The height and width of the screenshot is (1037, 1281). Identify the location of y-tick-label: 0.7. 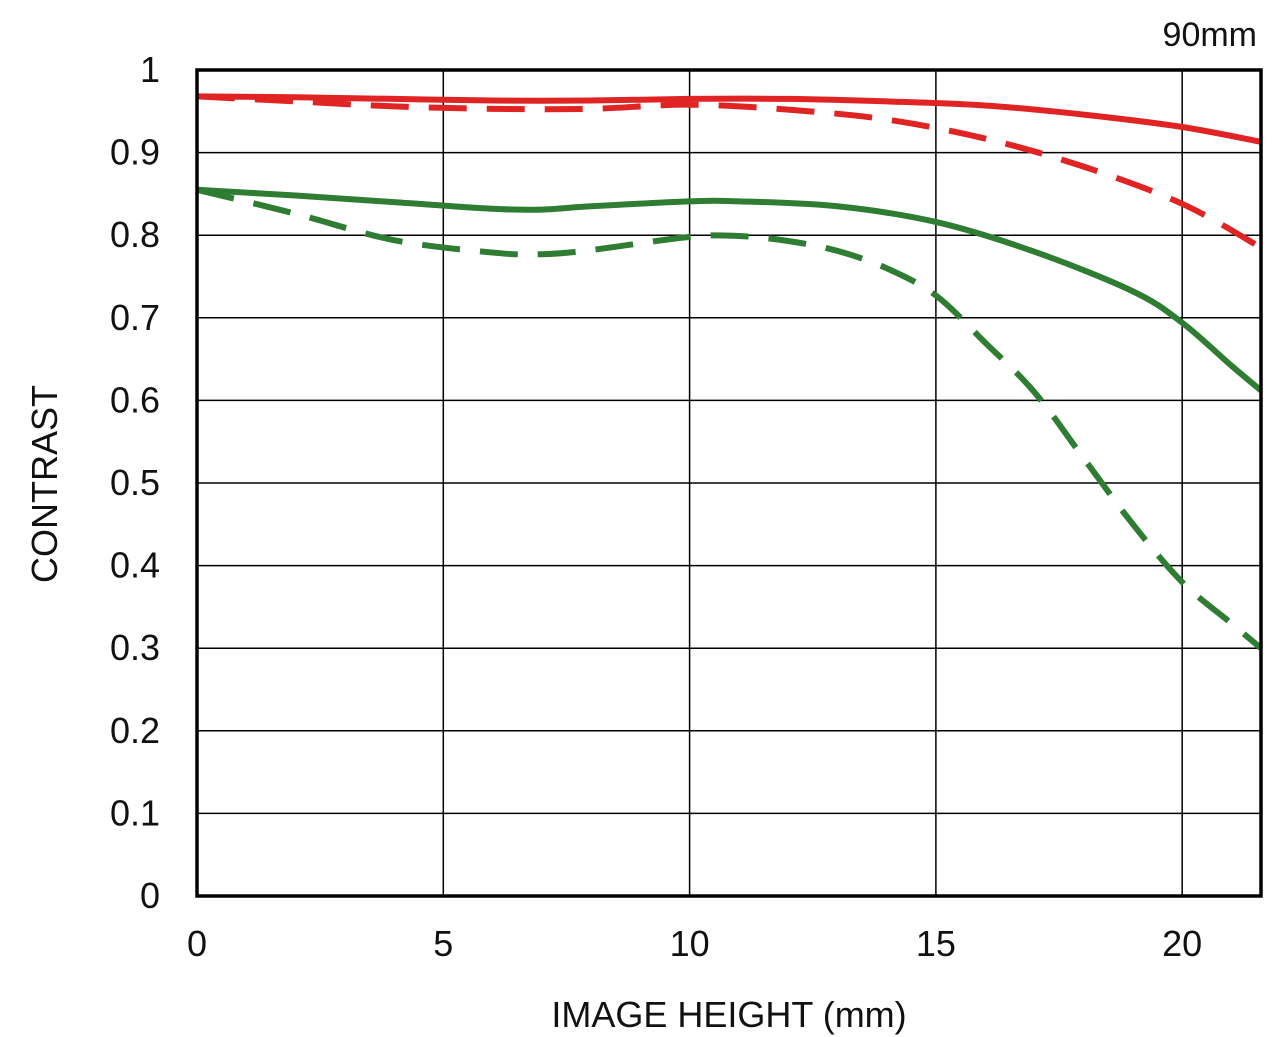
(135, 317).